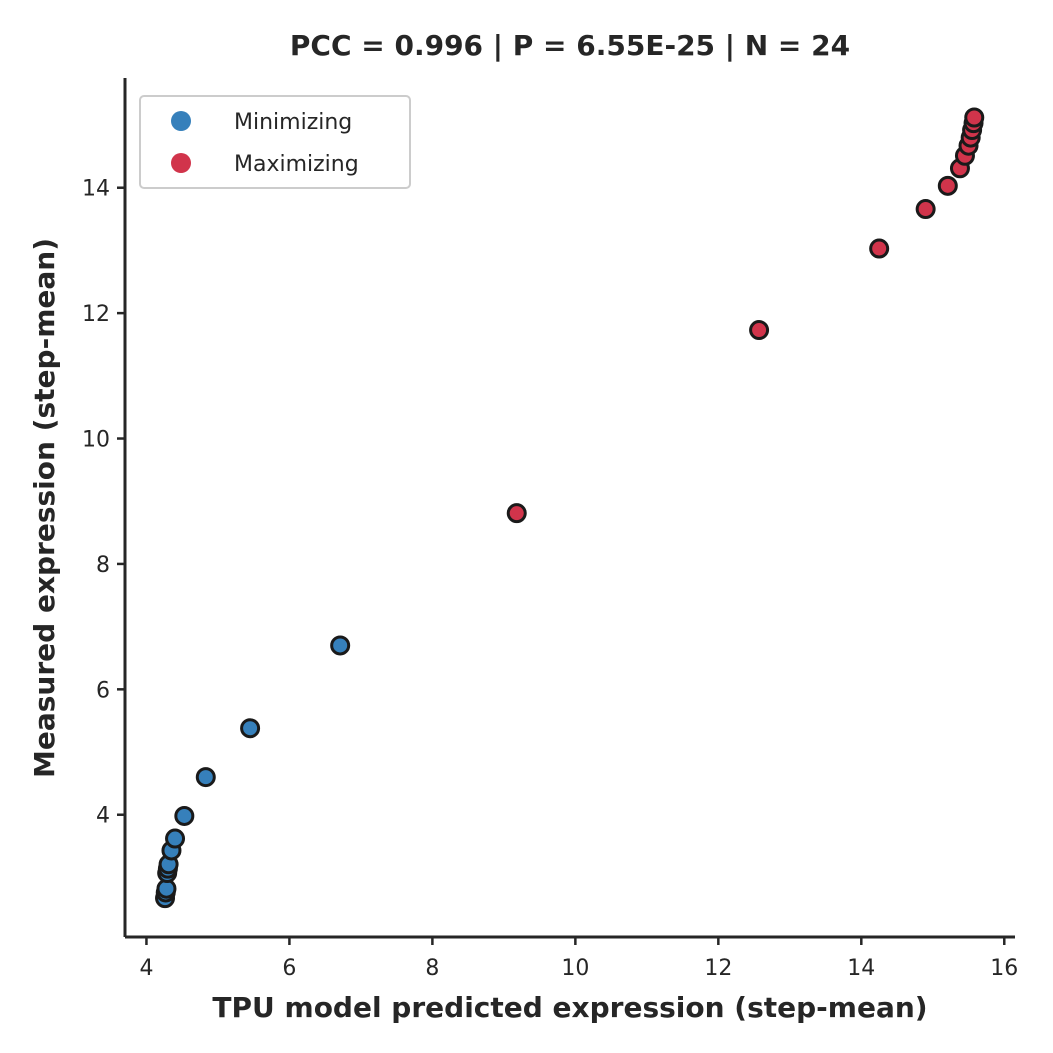  I want to click on y-tick-label: 8, so click(103, 565).